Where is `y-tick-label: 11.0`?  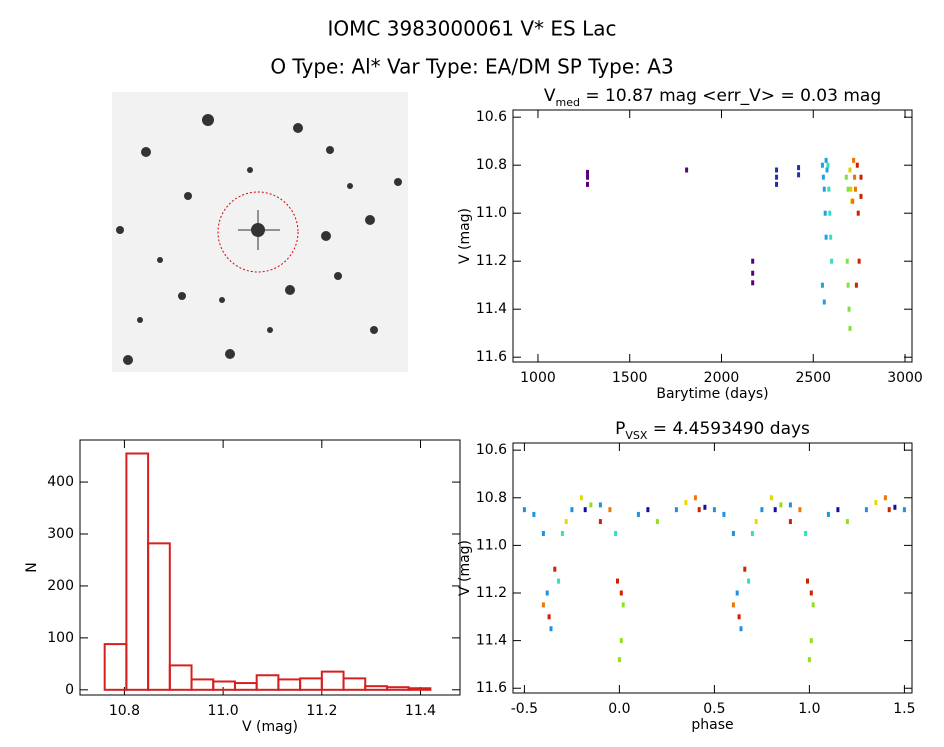
y-tick-label: 11.0 is located at coordinates (491, 545).